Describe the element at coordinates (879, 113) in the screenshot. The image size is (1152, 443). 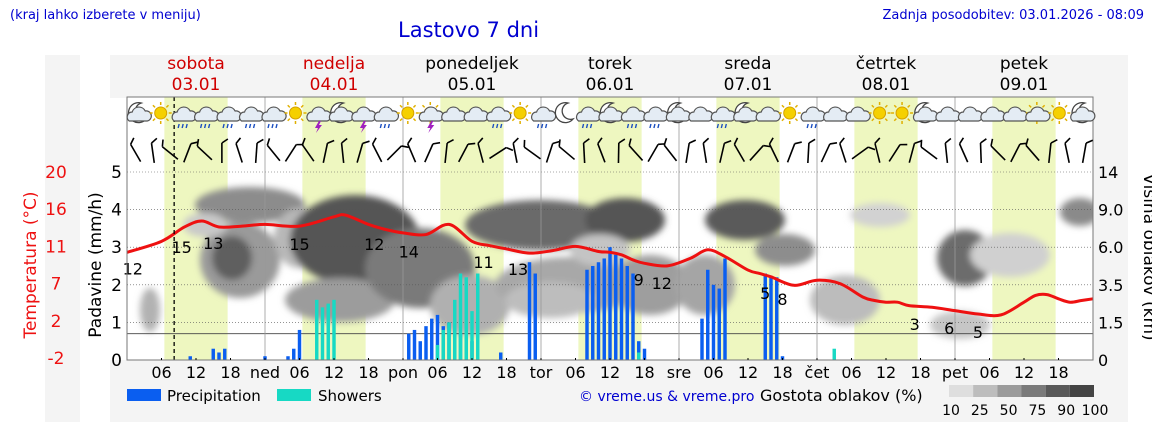
I see `sun-icon` at that location.